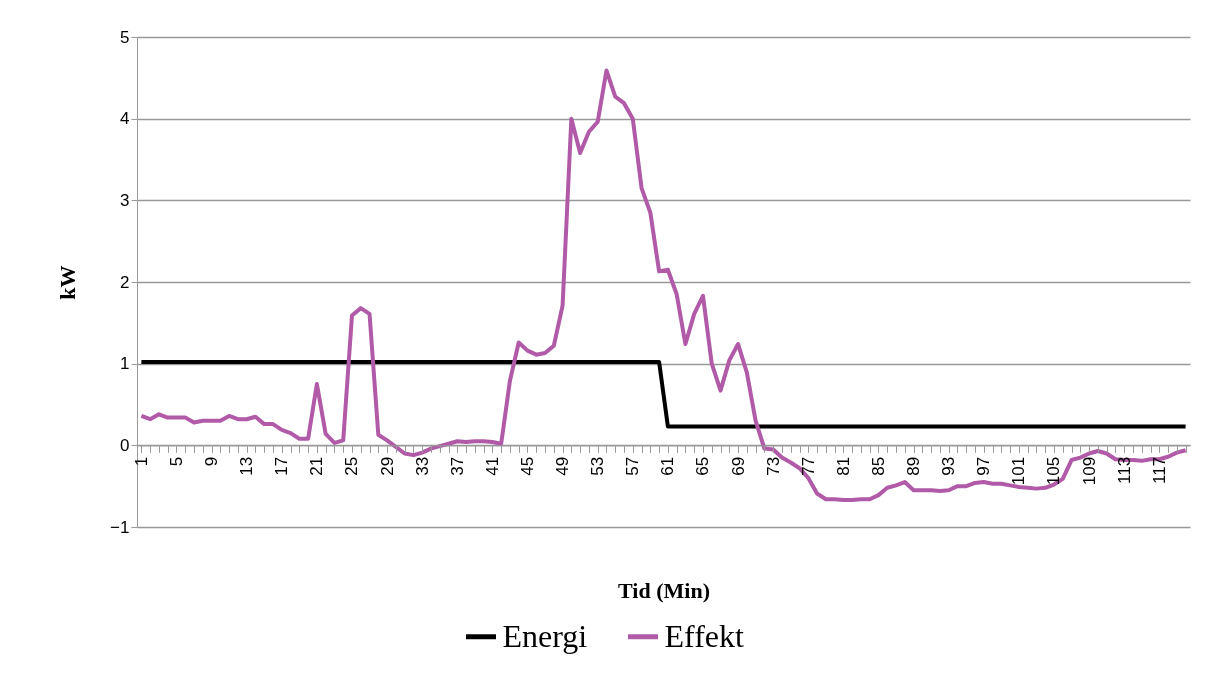 Image resolution: width=1211 pixels, height=677 pixels. Describe the element at coordinates (125, 200) in the screenshot. I see `y-tick-label: 3` at that location.